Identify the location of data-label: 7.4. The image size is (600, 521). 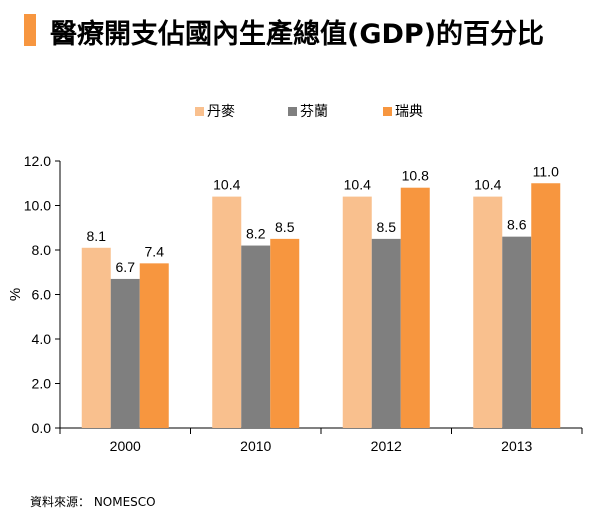
(155, 251).